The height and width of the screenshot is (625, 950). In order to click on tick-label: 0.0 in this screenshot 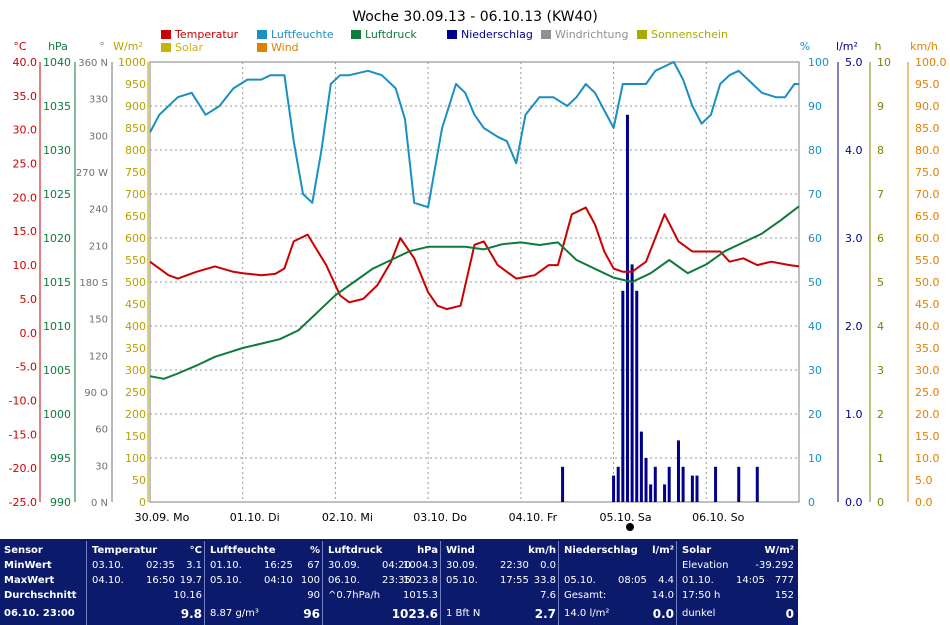, I will do `click(924, 502)`.